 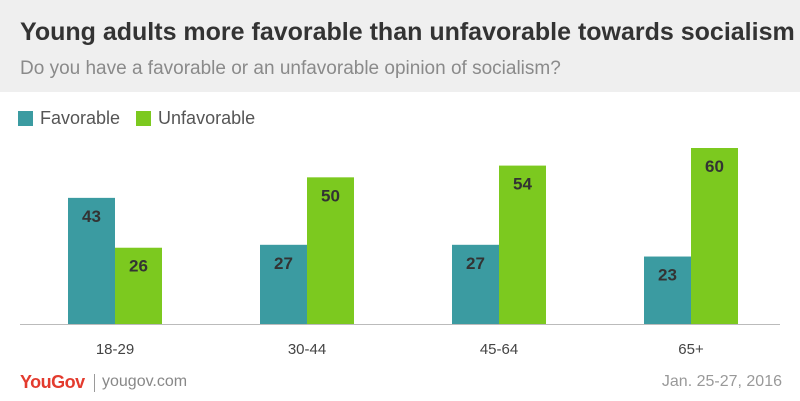 I want to click on legend-swatch-favorable, so click(x=25, y=118).